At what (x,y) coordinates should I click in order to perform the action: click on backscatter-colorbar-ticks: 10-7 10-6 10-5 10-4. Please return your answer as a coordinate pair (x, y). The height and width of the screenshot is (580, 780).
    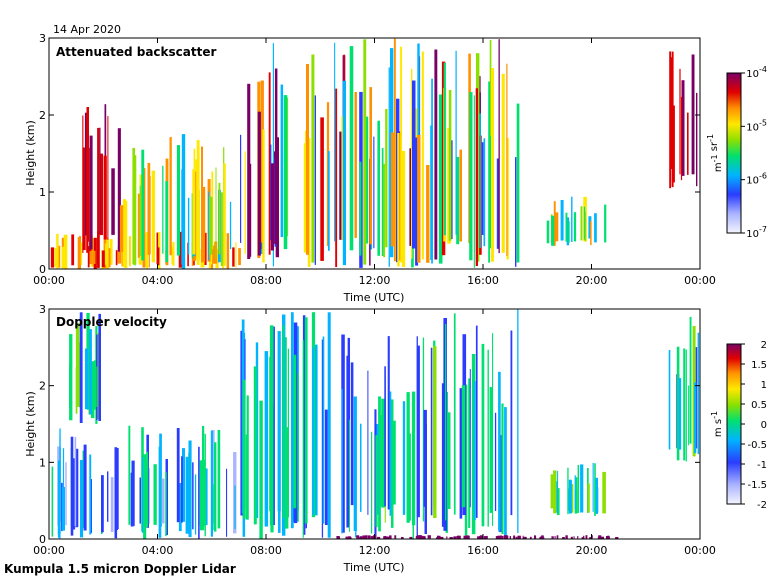
    Looking at the image, I should click on (754, 152).